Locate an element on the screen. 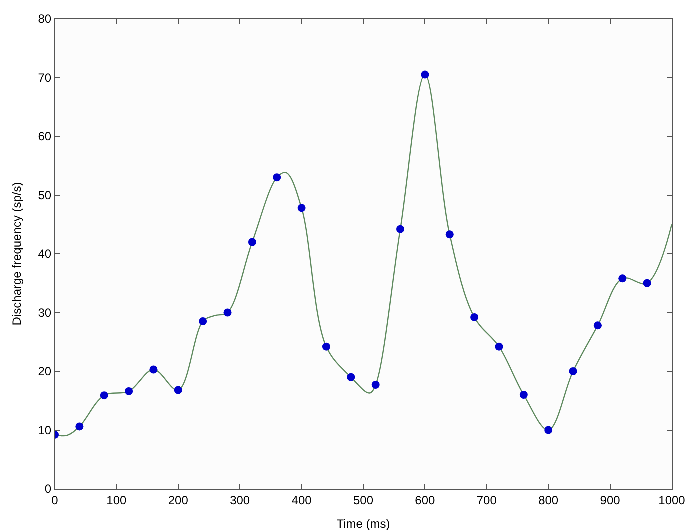 The height and width of the screenshot is (531, 698). y-tick-label: 0 is located at coordinates (48, 489).